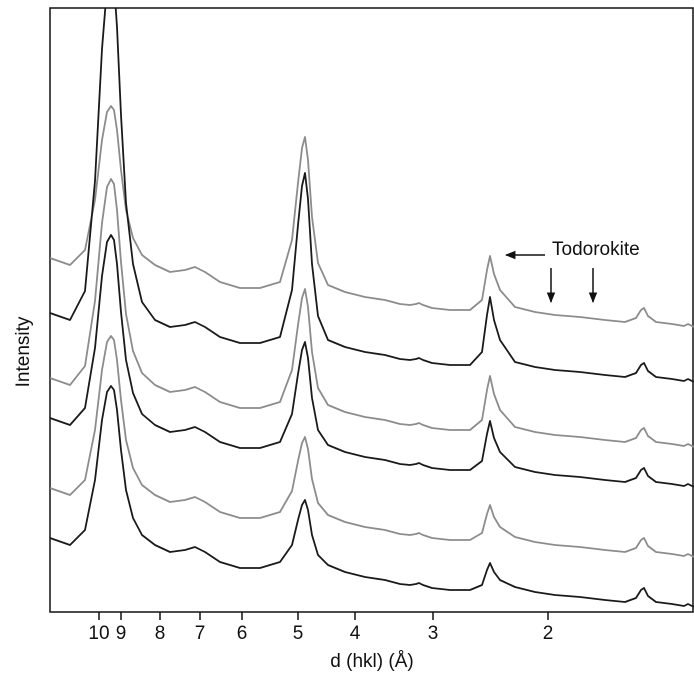 This screenshot has height=677, width=694. I want to click on x-tick-label: 9, so click(121, 633).